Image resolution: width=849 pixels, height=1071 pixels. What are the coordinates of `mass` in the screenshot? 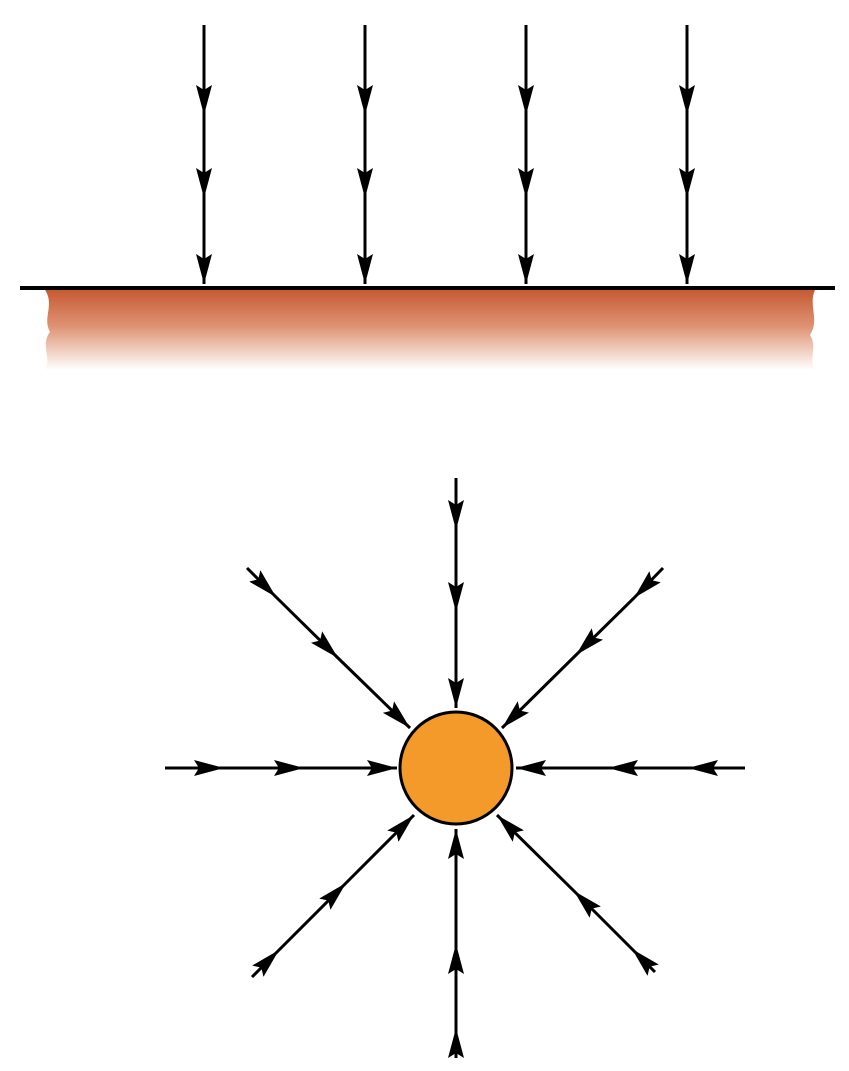 It's located at (456, 768).